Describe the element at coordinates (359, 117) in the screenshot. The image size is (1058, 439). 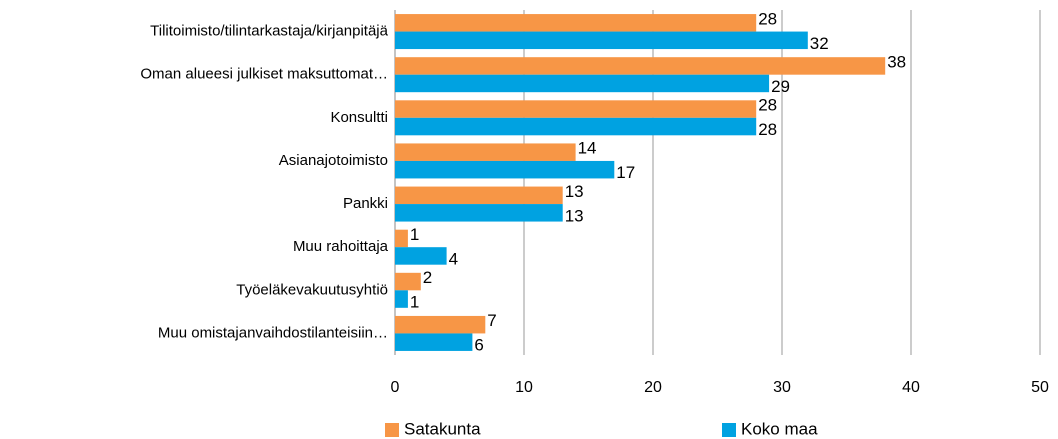
I see `y-tick-label: Konsultti` at that location.